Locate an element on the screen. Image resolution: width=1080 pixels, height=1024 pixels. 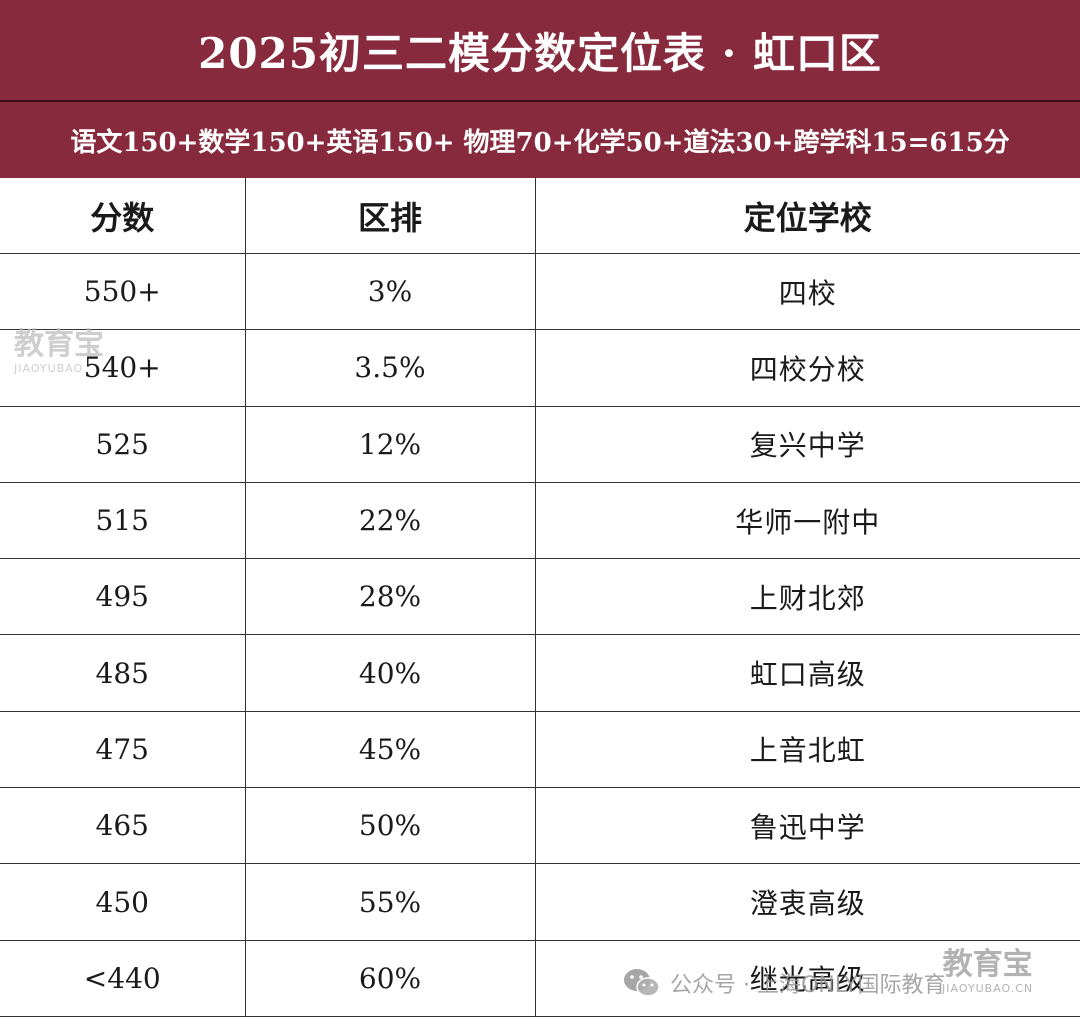
score-cell: 525 is located at coordinates (123, 444).